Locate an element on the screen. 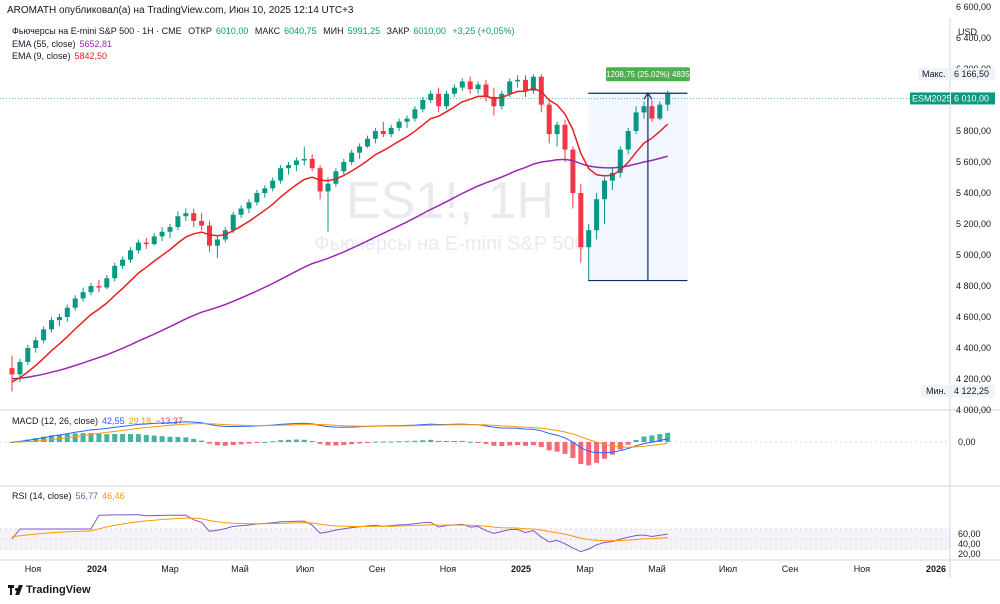 Image resolution: width=1000 pixels, height=604 pixels. price-tick: 5 400,00 is located at coordinates (973, 193).